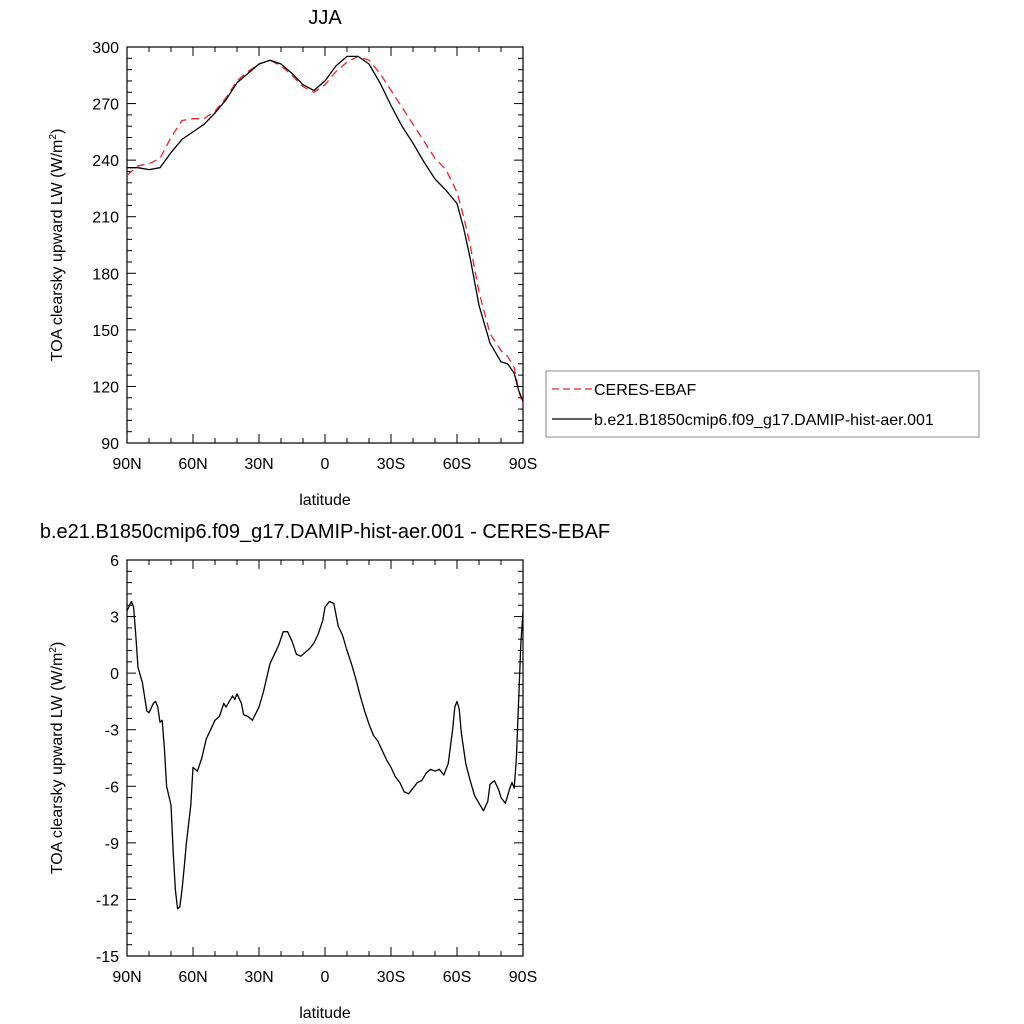 This screenshot has height=1024, width=1024. What do you see at coordinates (57, 758) in the screenshot?
I see `bottom-y-axis-label: TOA clearsky upward LW (W/m2)` at bounding box center [57, 758].